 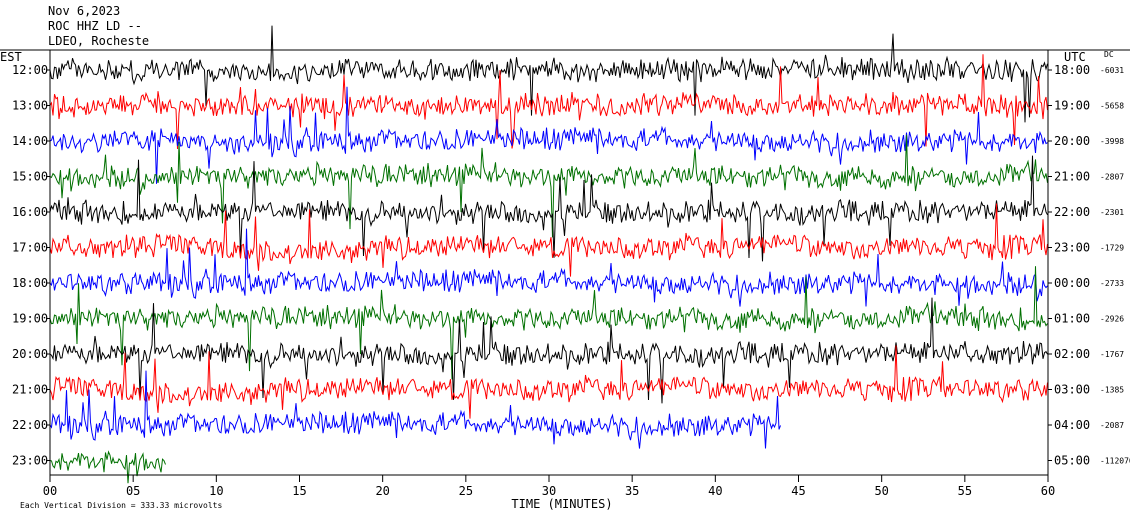 I want to click on est-tick-label: 17:00, so click(x=30, y=248).